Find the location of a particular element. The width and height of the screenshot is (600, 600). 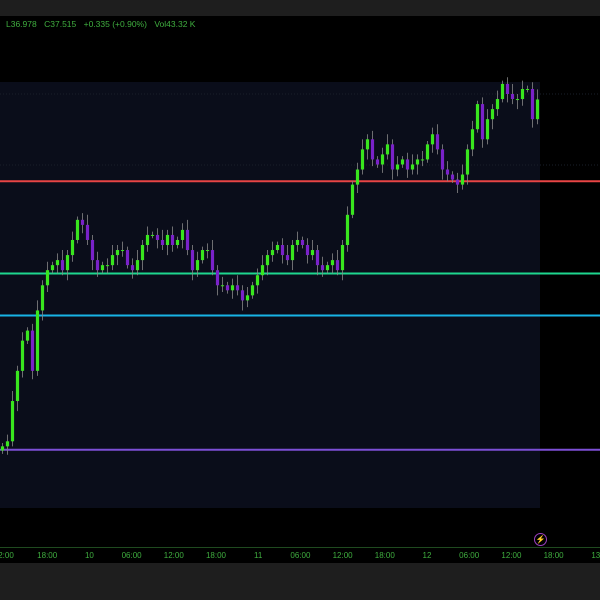

low-value: L36.978 is located at coordinates (21, 24).